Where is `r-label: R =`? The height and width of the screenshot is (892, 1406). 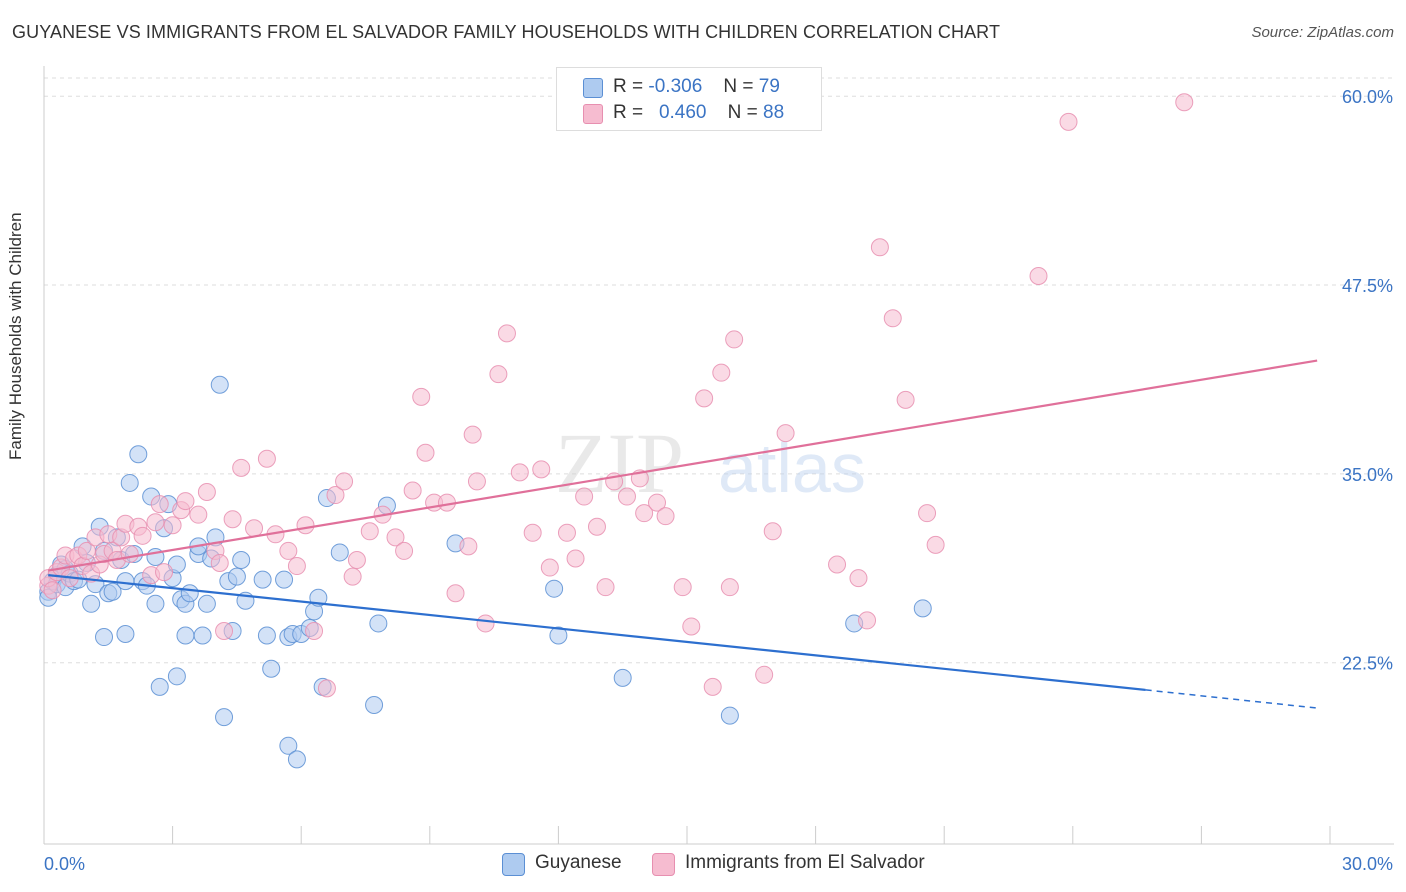 r-label: R = is located at coordinates (628, 112).